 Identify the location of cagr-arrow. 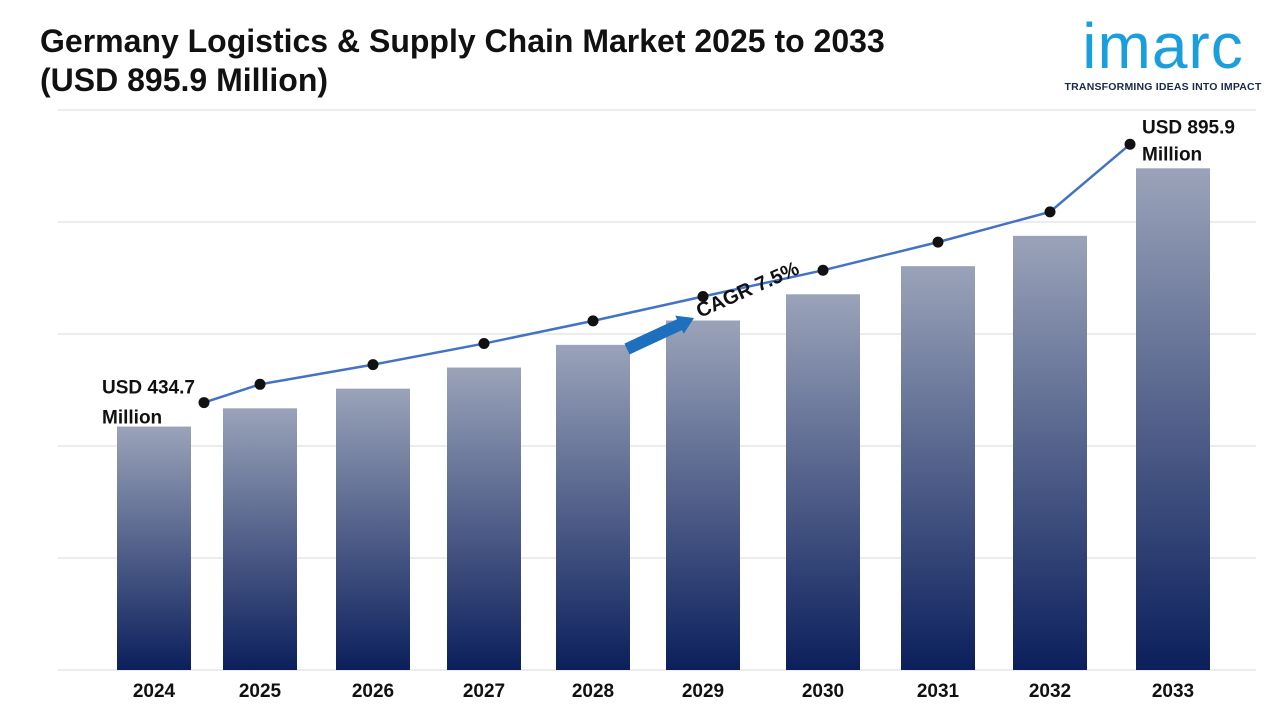
(659, 335).